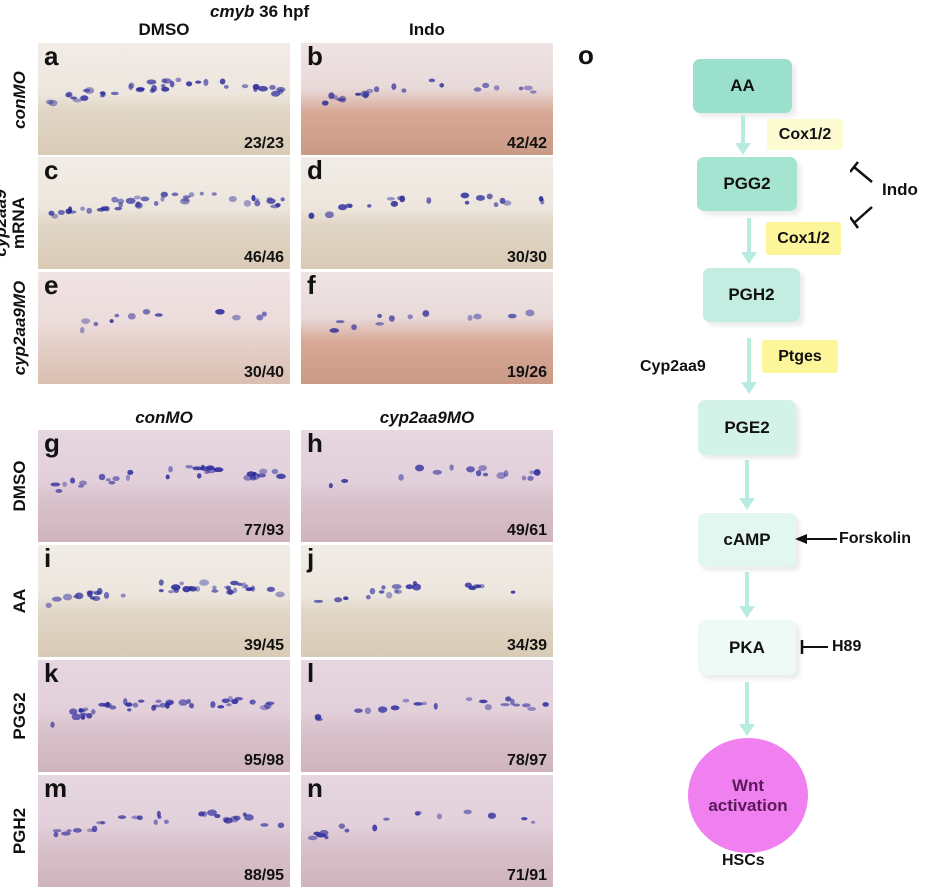 The width and height of the screenshot is (926, 895). I want to click on cyp2aa9-label: Cyp2aa9, so click(673, 366).